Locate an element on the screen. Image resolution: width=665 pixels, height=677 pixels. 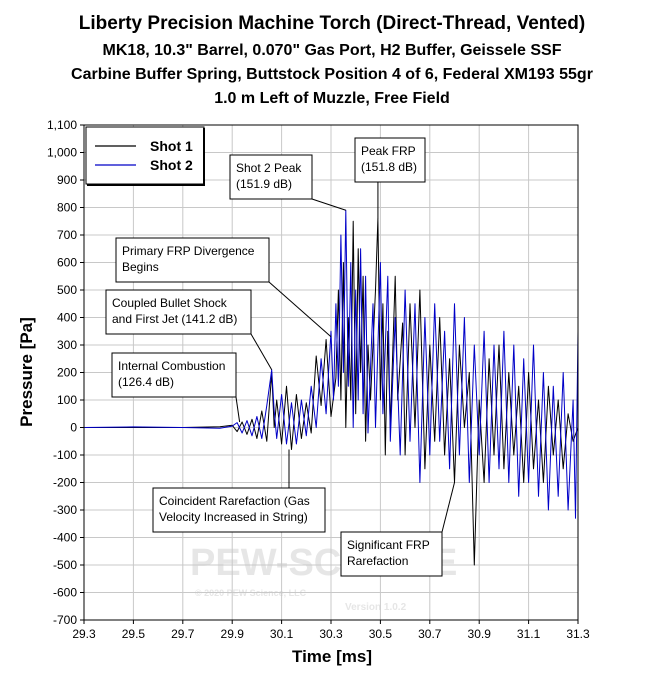
legend-label-shot-2: Shot 2 is located at coordinates (171, 165).